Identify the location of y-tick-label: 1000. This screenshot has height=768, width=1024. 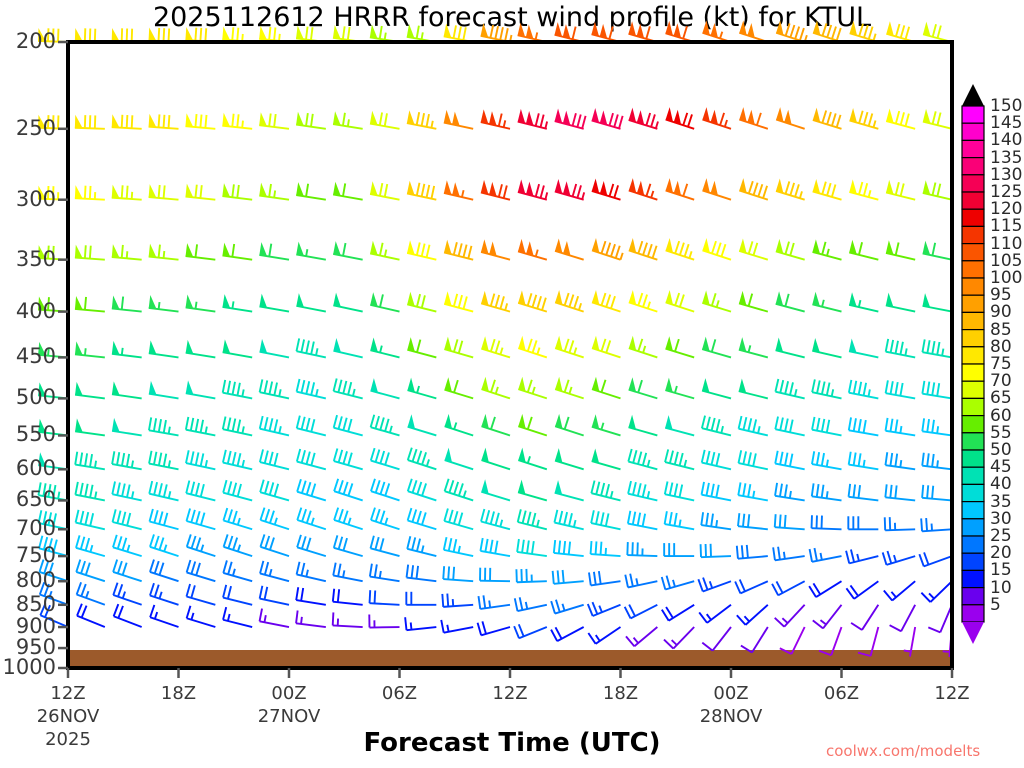
(29, 667).